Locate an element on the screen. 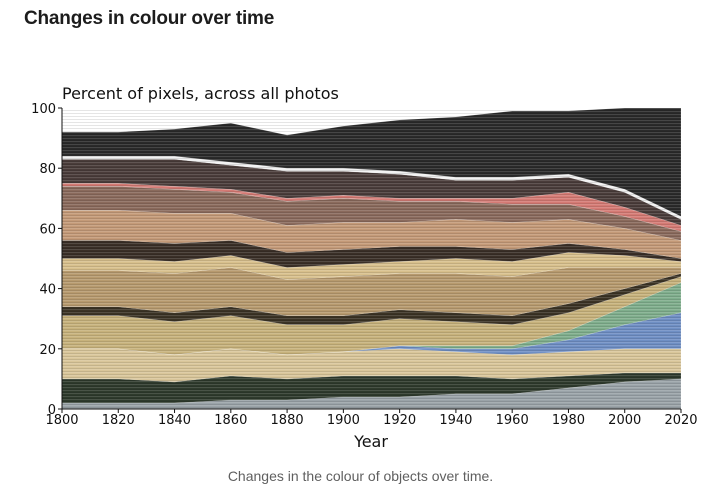  x-tick-label: 1980 is located at coordinates (568, 420).